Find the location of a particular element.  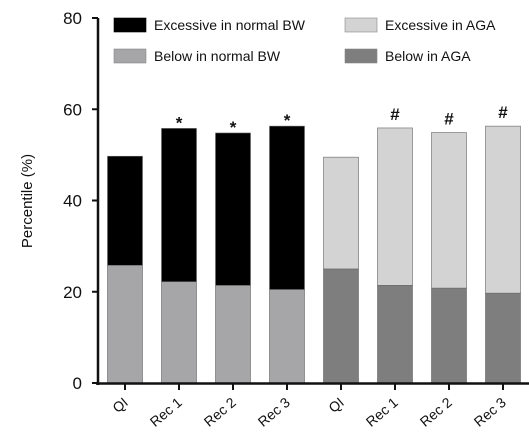

legend-label: Below in normal BW is located at coordinates (217, 56).